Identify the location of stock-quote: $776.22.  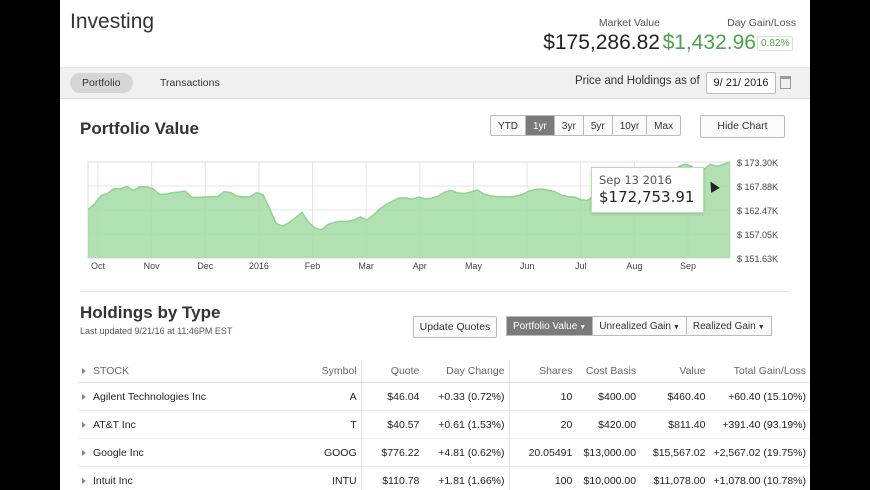
(392, 452).